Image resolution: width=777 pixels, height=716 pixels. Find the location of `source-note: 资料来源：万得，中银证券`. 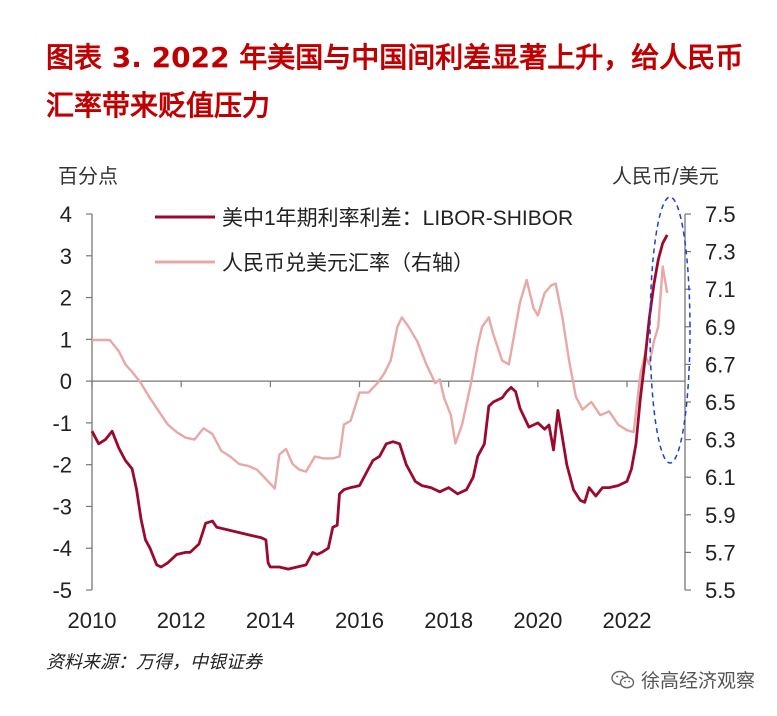

source-note: 资料来源：万得，中银证券 is located at coordinates (154, 662).